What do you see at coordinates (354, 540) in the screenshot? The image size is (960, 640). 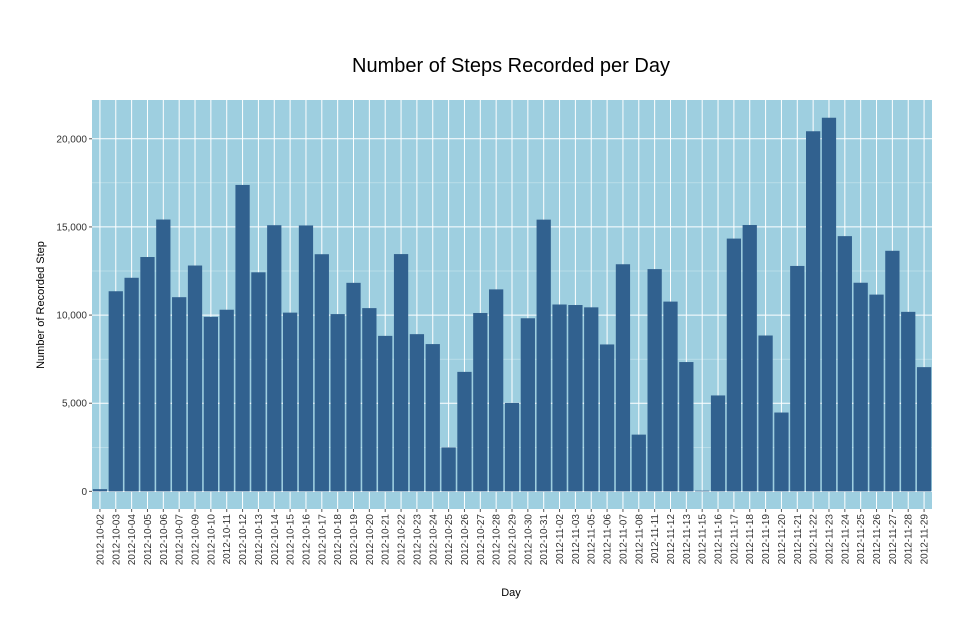 I see `x-tick-label: 2012-10-19` at bounding box center [354, 540].